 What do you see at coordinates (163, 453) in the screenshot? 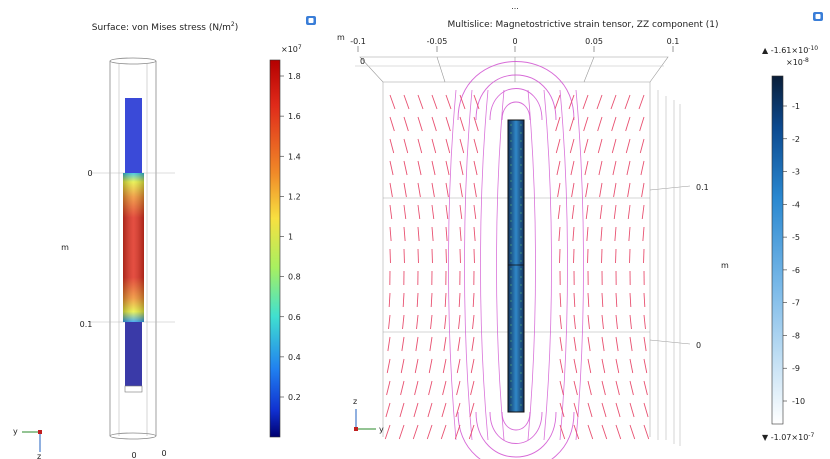
I see `left-bottom-tick-2: 0` at bounding box center [163, 453].